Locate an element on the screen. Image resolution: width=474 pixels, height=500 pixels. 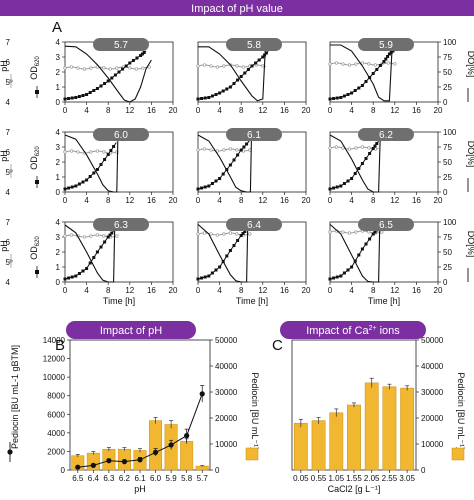
od-tick-label: 2 is located at coordinates (58, 162).